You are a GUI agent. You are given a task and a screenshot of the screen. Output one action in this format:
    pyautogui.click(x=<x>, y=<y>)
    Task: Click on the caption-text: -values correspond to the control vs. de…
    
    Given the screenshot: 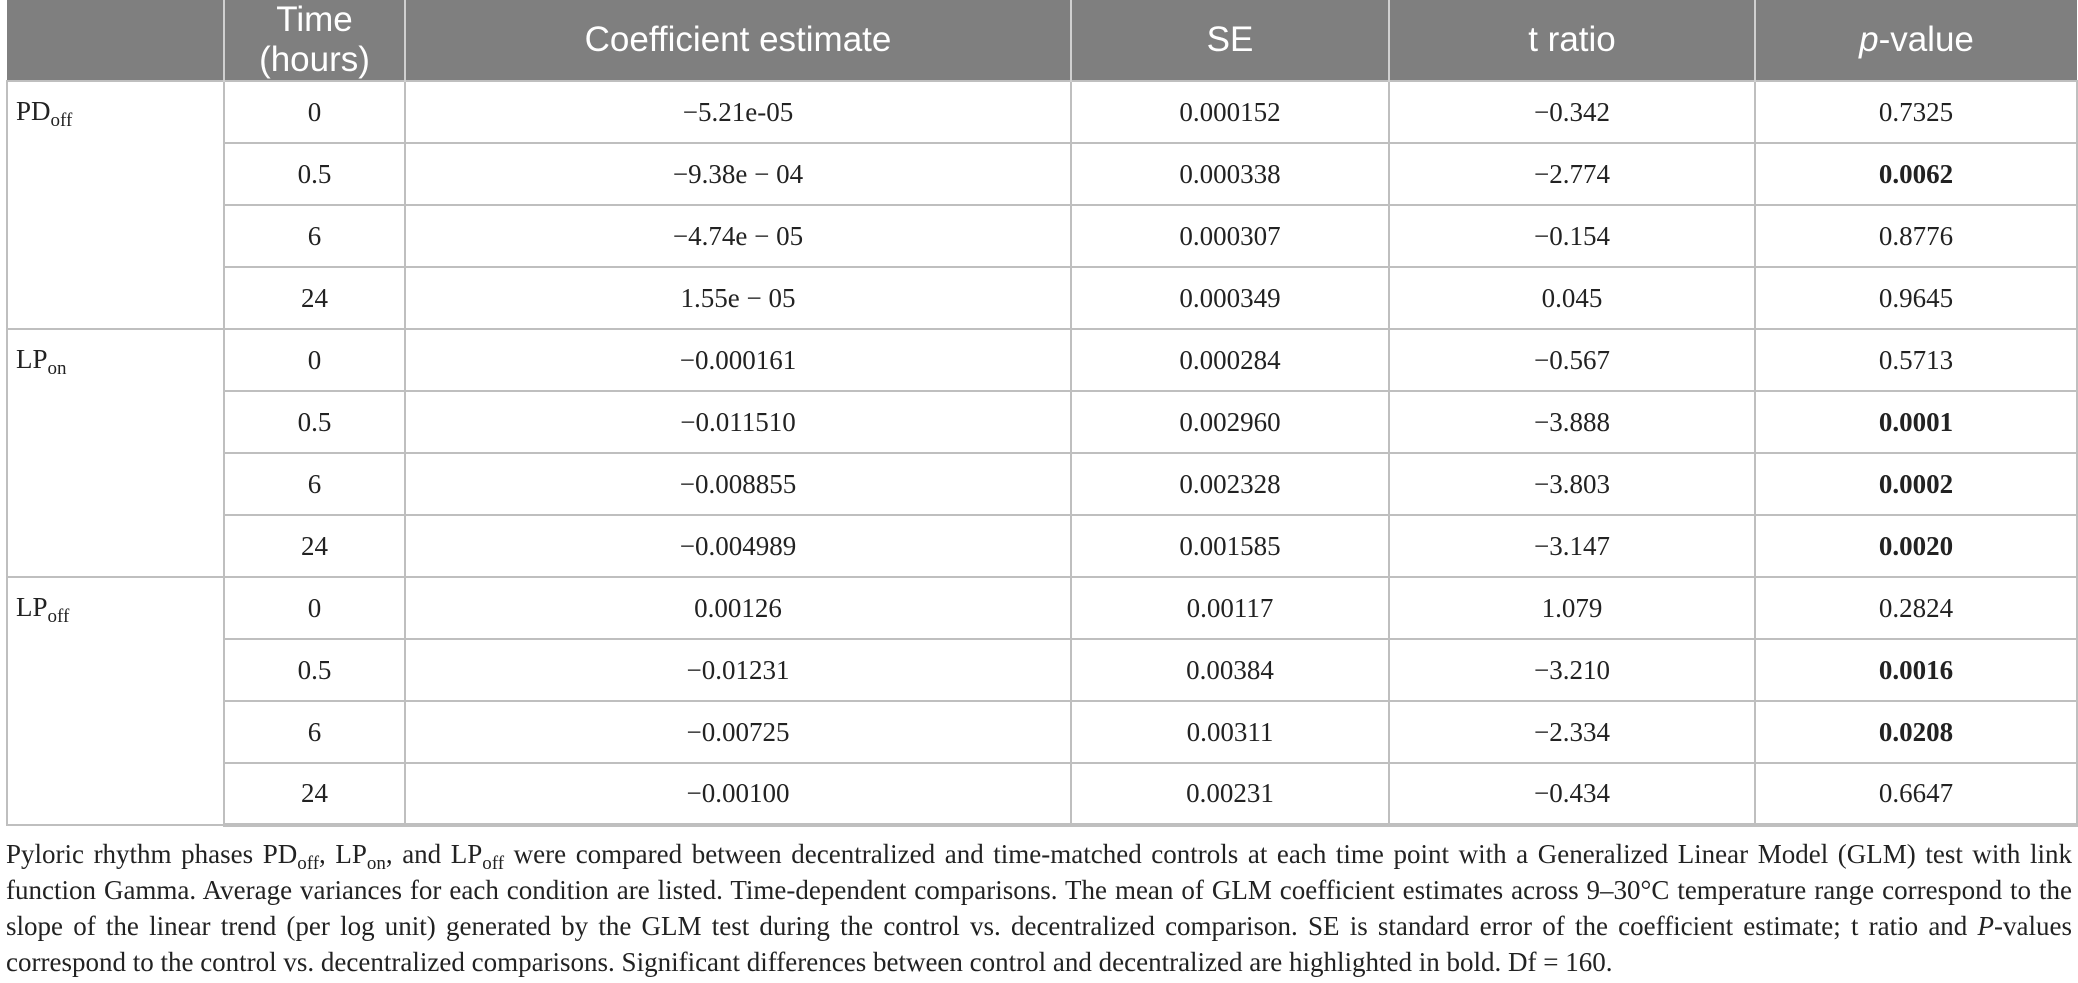 What is the action you would take?
    pyautogui.click(x=1039, y=944)
    